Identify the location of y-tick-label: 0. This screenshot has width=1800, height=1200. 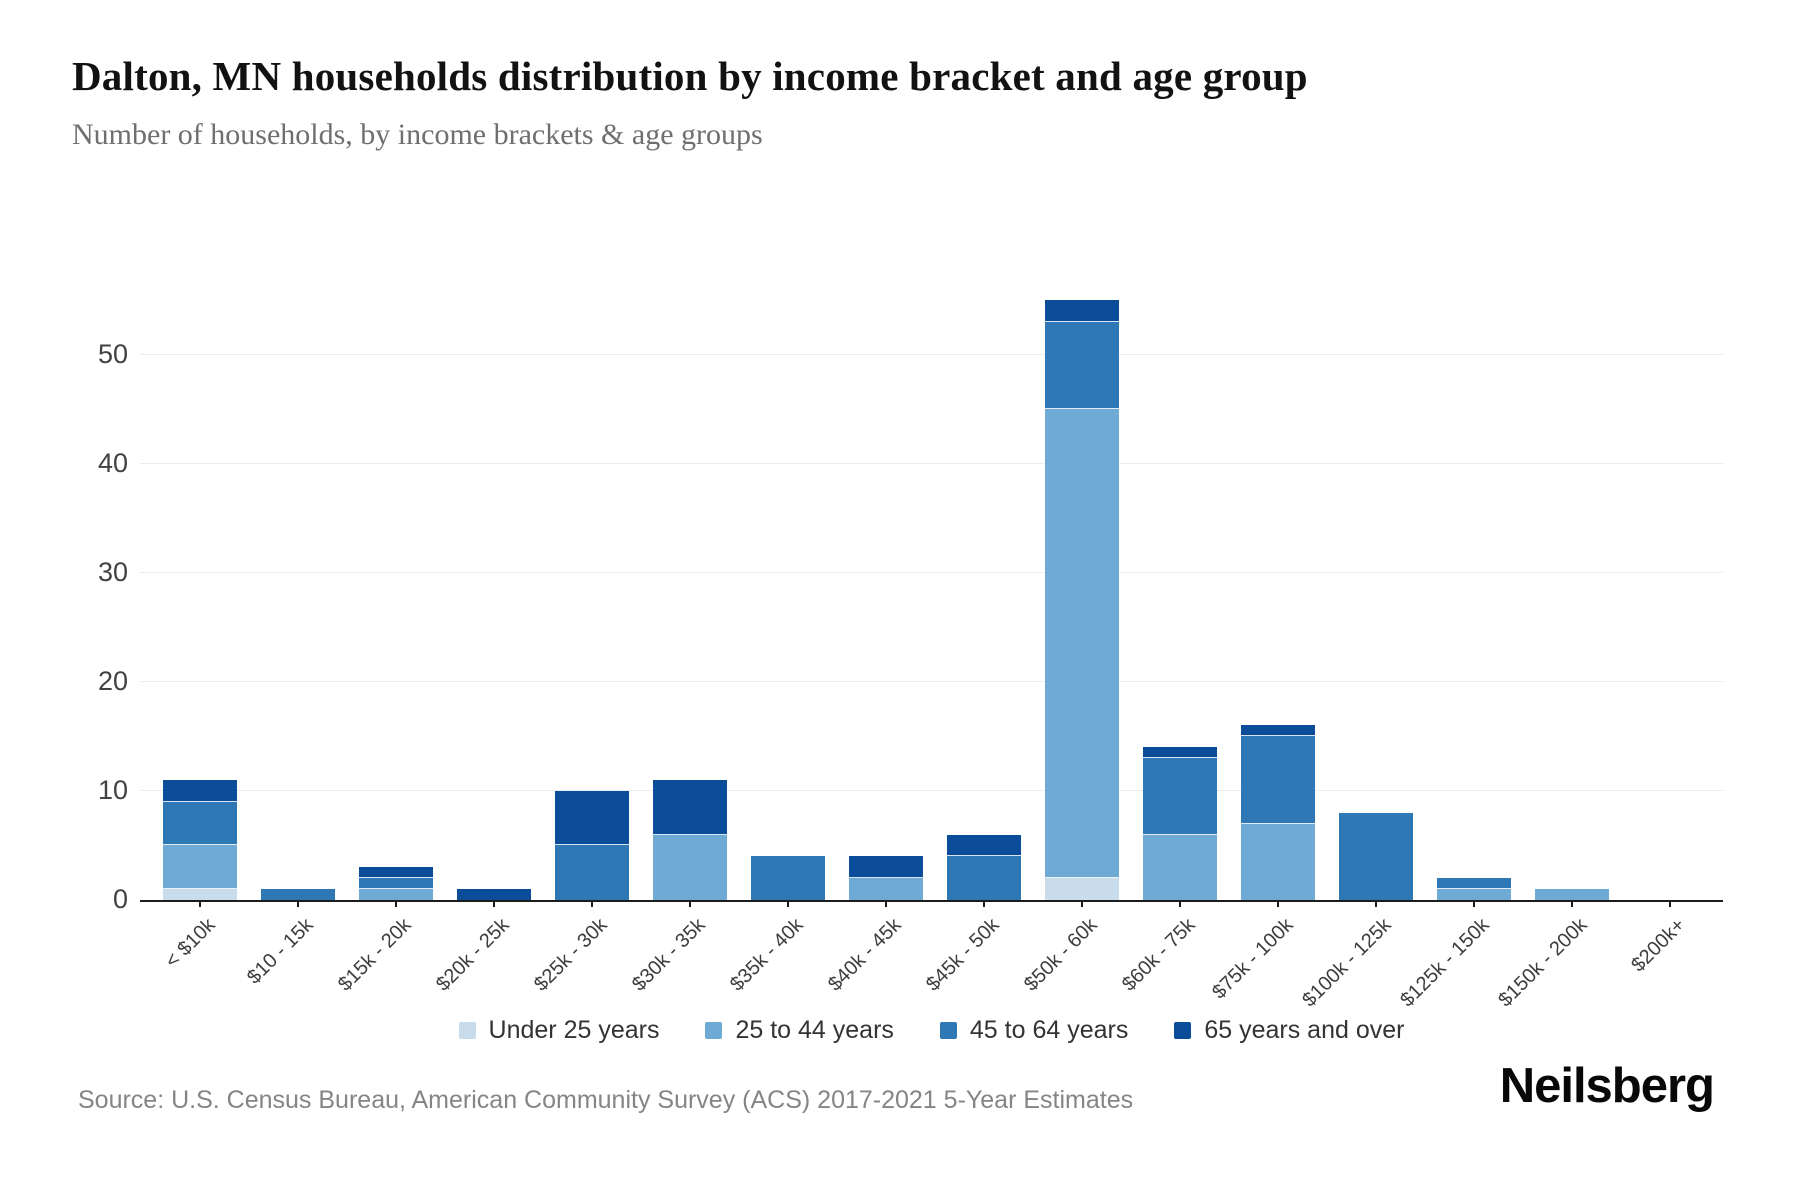
(120, 899).